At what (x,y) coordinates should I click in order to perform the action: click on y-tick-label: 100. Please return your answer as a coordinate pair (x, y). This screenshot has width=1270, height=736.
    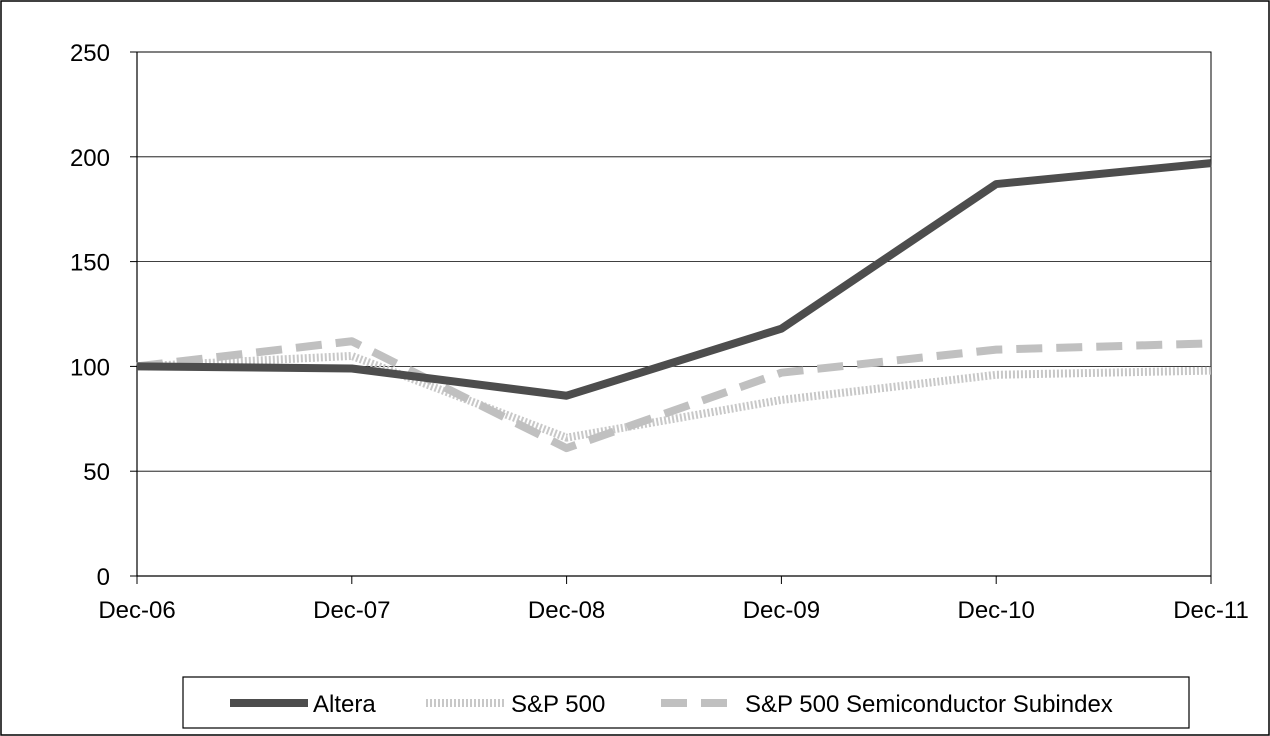
    Looking at the image, I should click on (90, 367).